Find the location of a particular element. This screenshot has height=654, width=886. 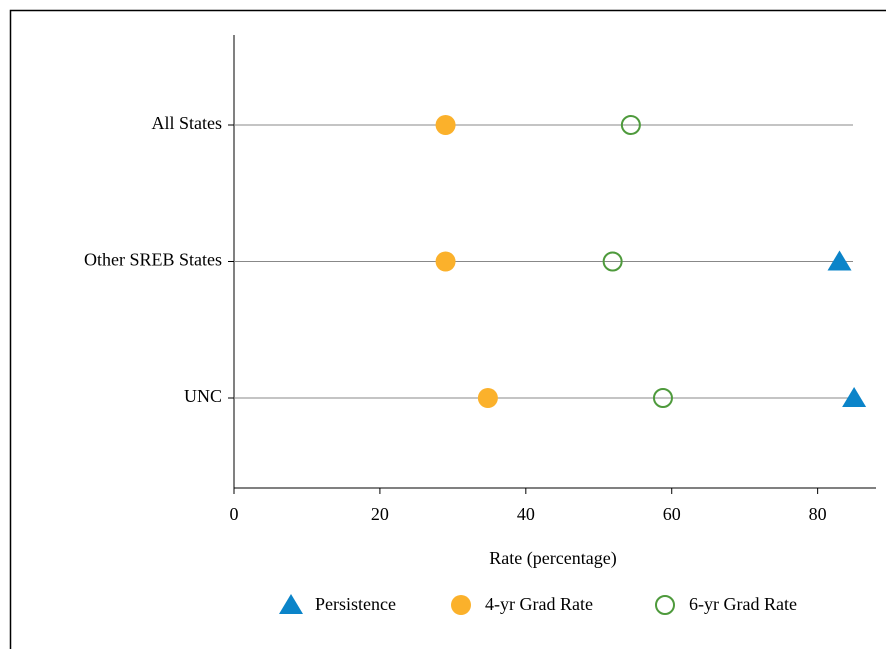

x-tick-label: 40 is located at coordinates (526, 514).